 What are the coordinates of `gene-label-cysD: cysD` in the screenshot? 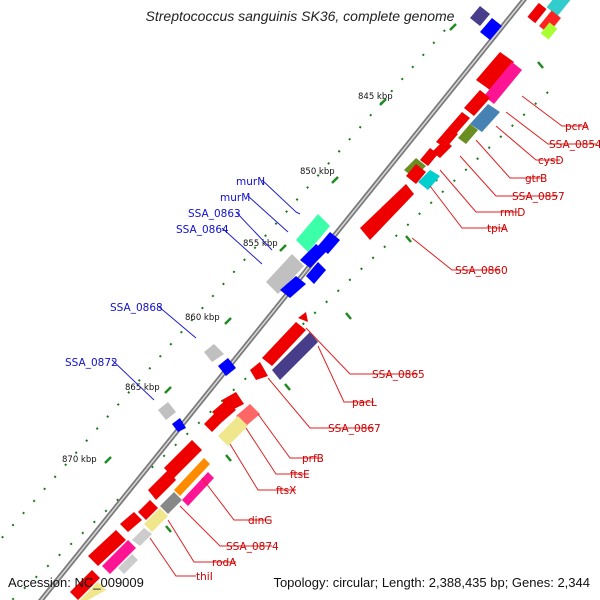 It's located at (551, 161).